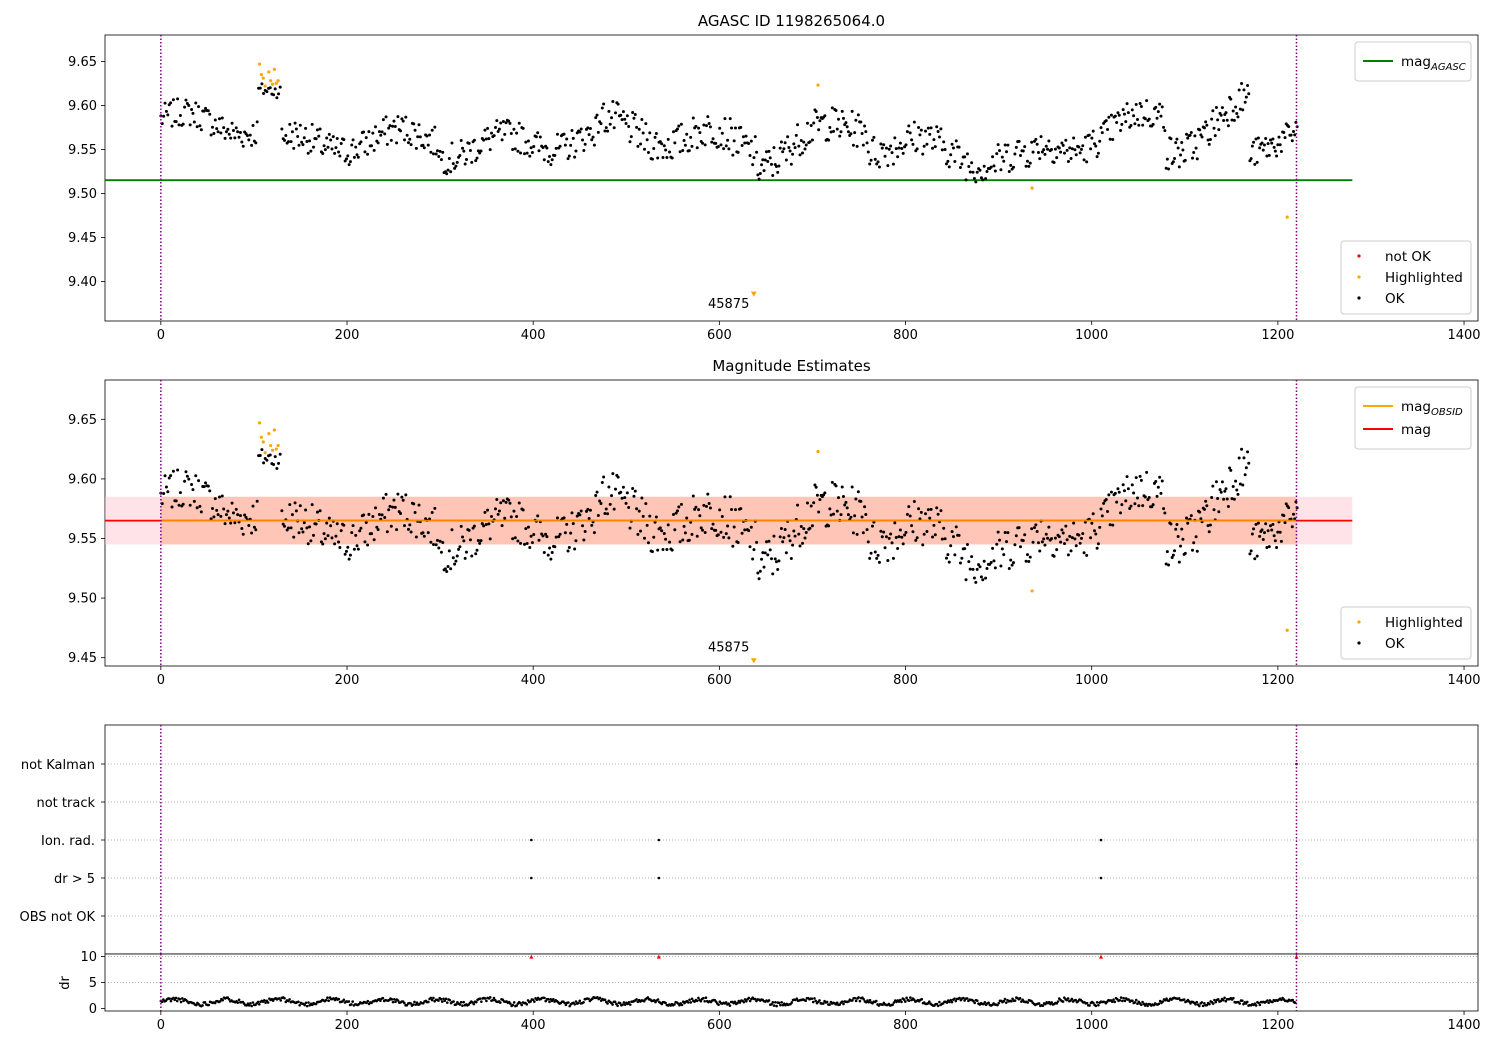 This screenshot has width=1500, height=1050. Describe the element at coordinates (93, 1009) in the screenshot. I see `y-tick-label: 0` at that location.